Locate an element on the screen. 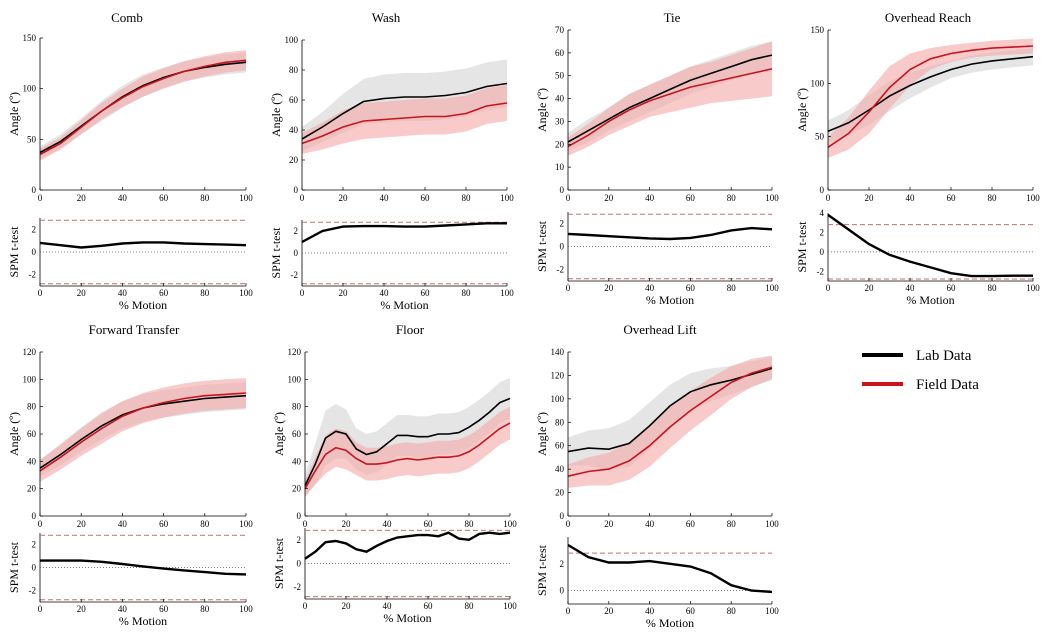 This screenshot has width=1053, height=636. x-tick-label: 40 is located at coordinates (385, 198).